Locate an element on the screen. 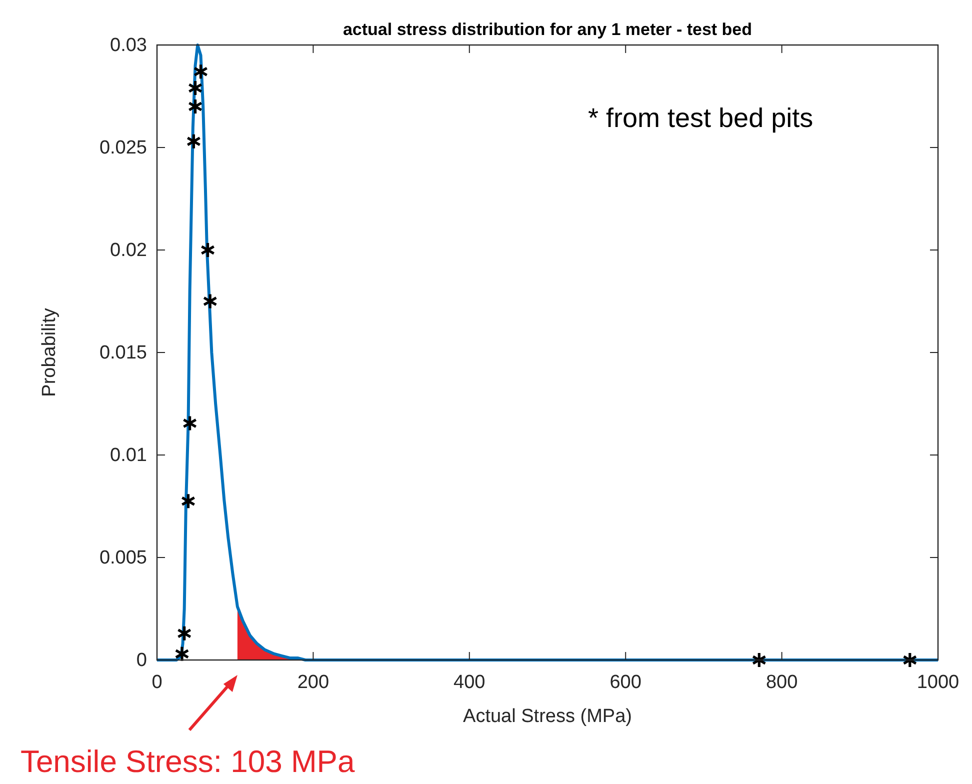  x-tick-label: 1000 is located at coordinates (938, 682).